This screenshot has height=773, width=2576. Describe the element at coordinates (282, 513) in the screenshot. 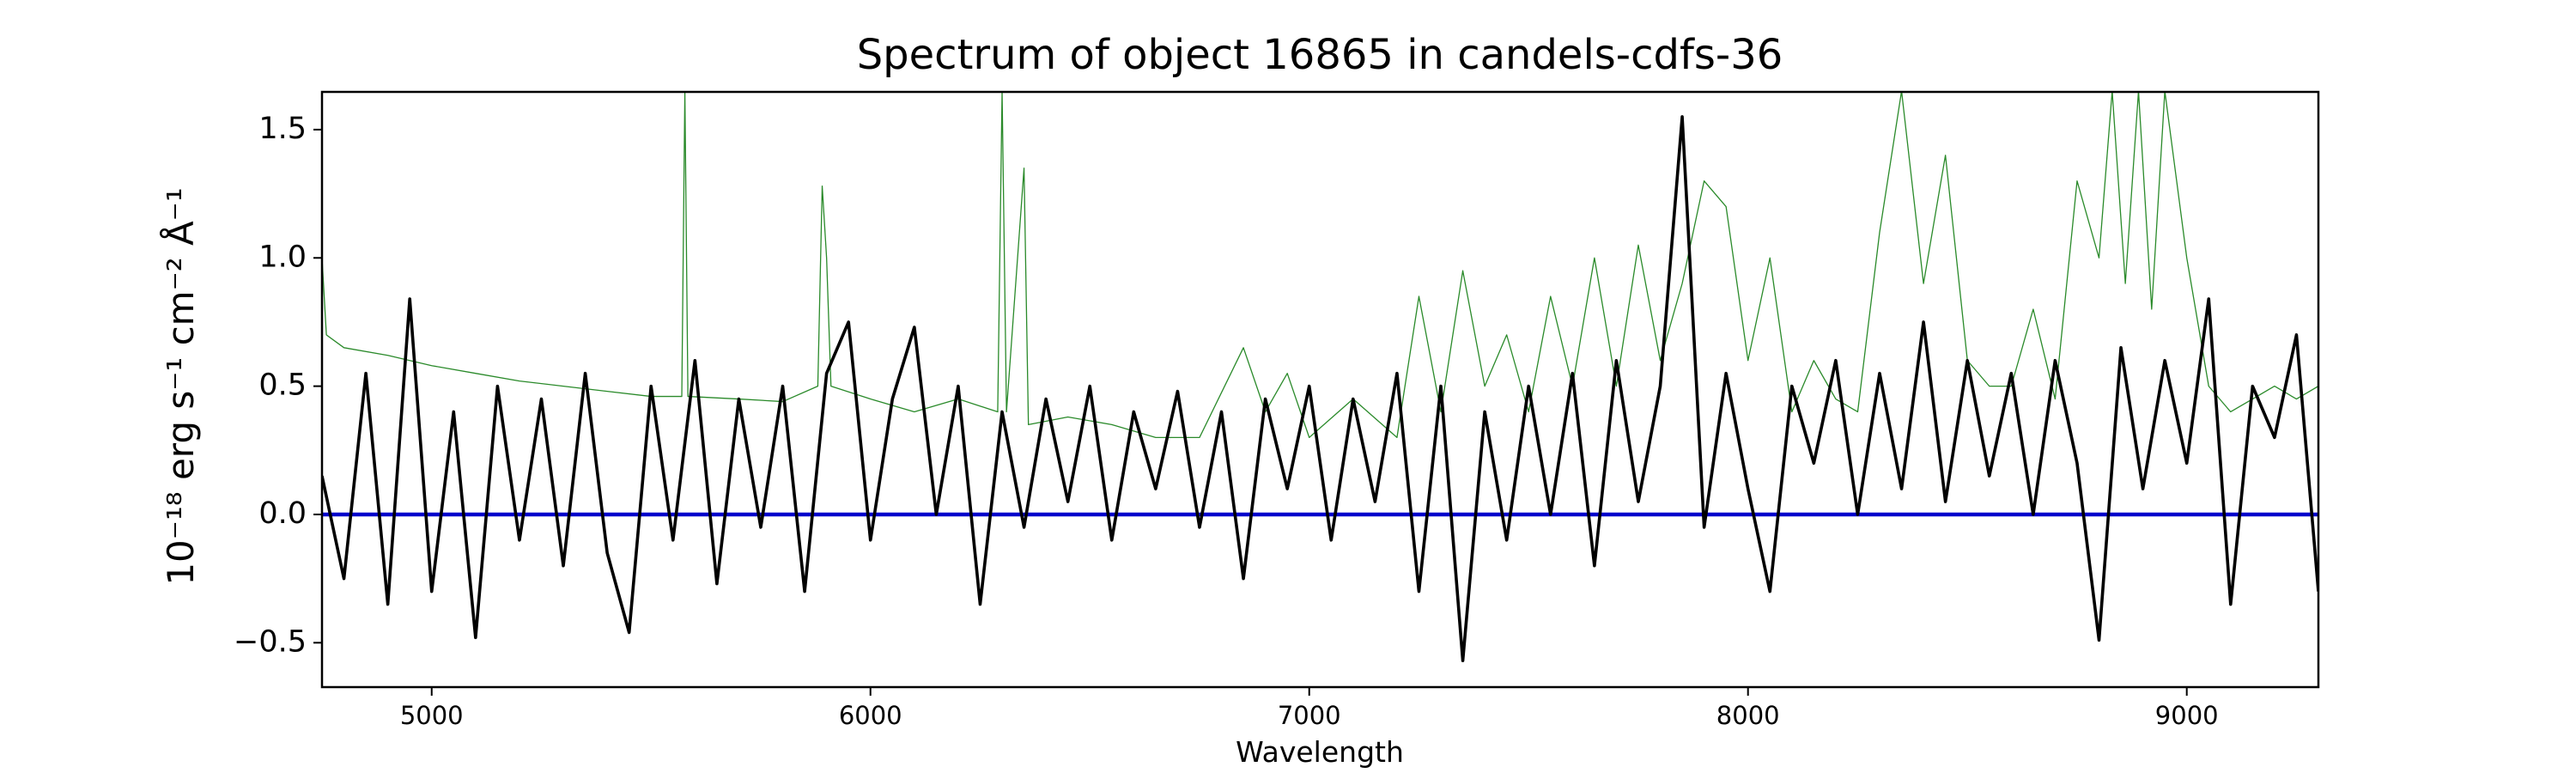

I see `y-tick-label: 0.0` at that location.